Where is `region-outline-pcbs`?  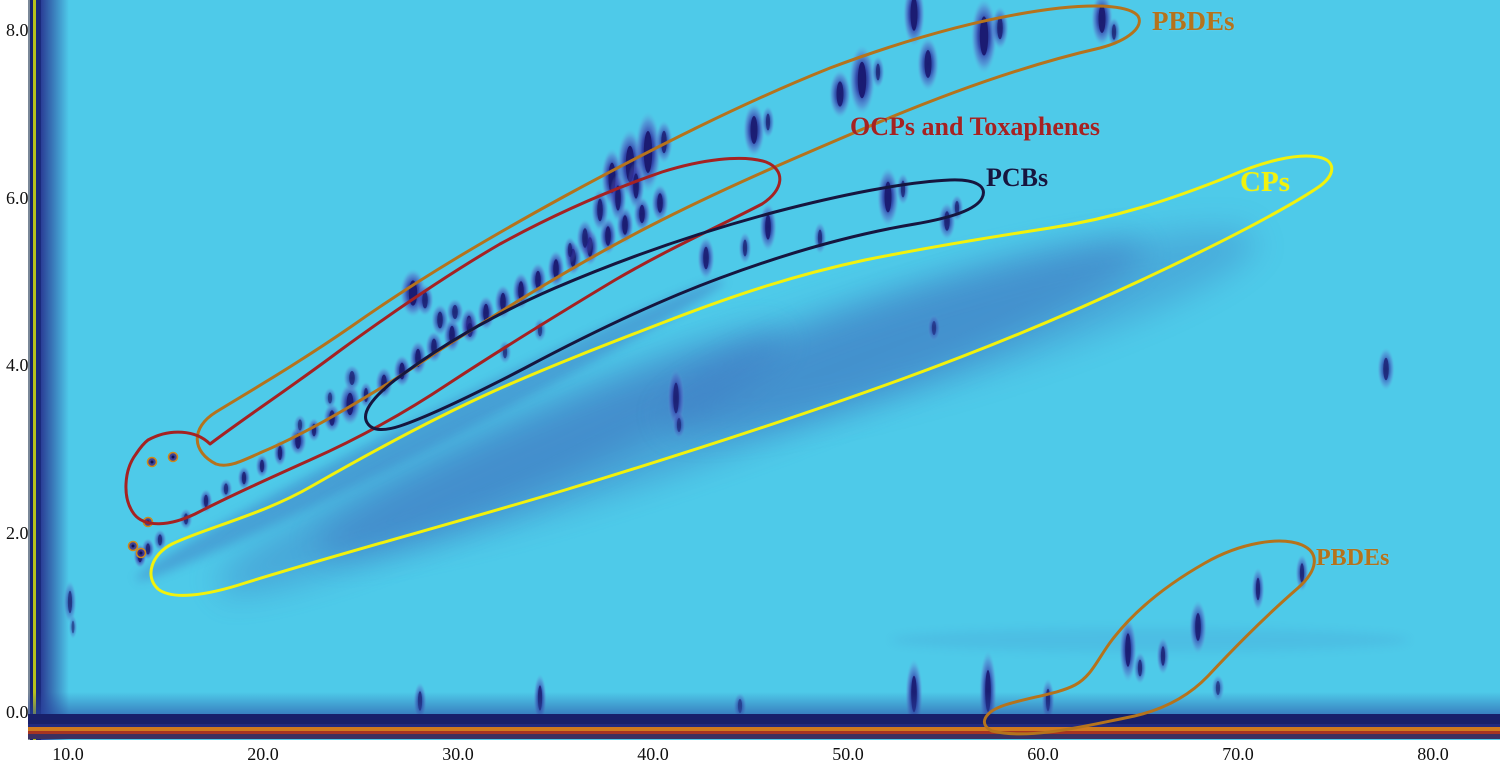
region-outline-pcbs is located at coordinates (674, 304).